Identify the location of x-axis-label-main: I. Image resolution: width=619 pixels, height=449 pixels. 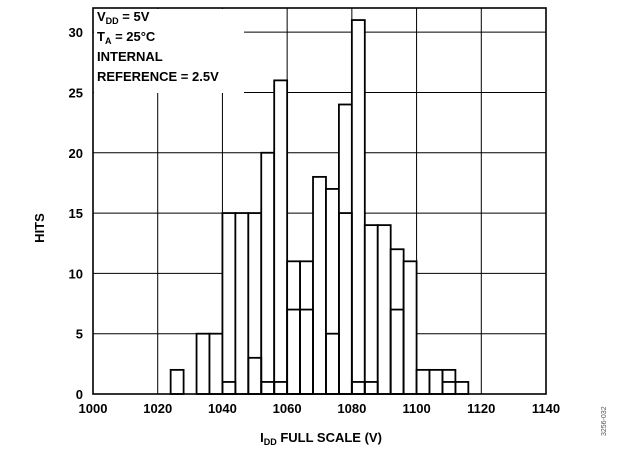
(262, 437).